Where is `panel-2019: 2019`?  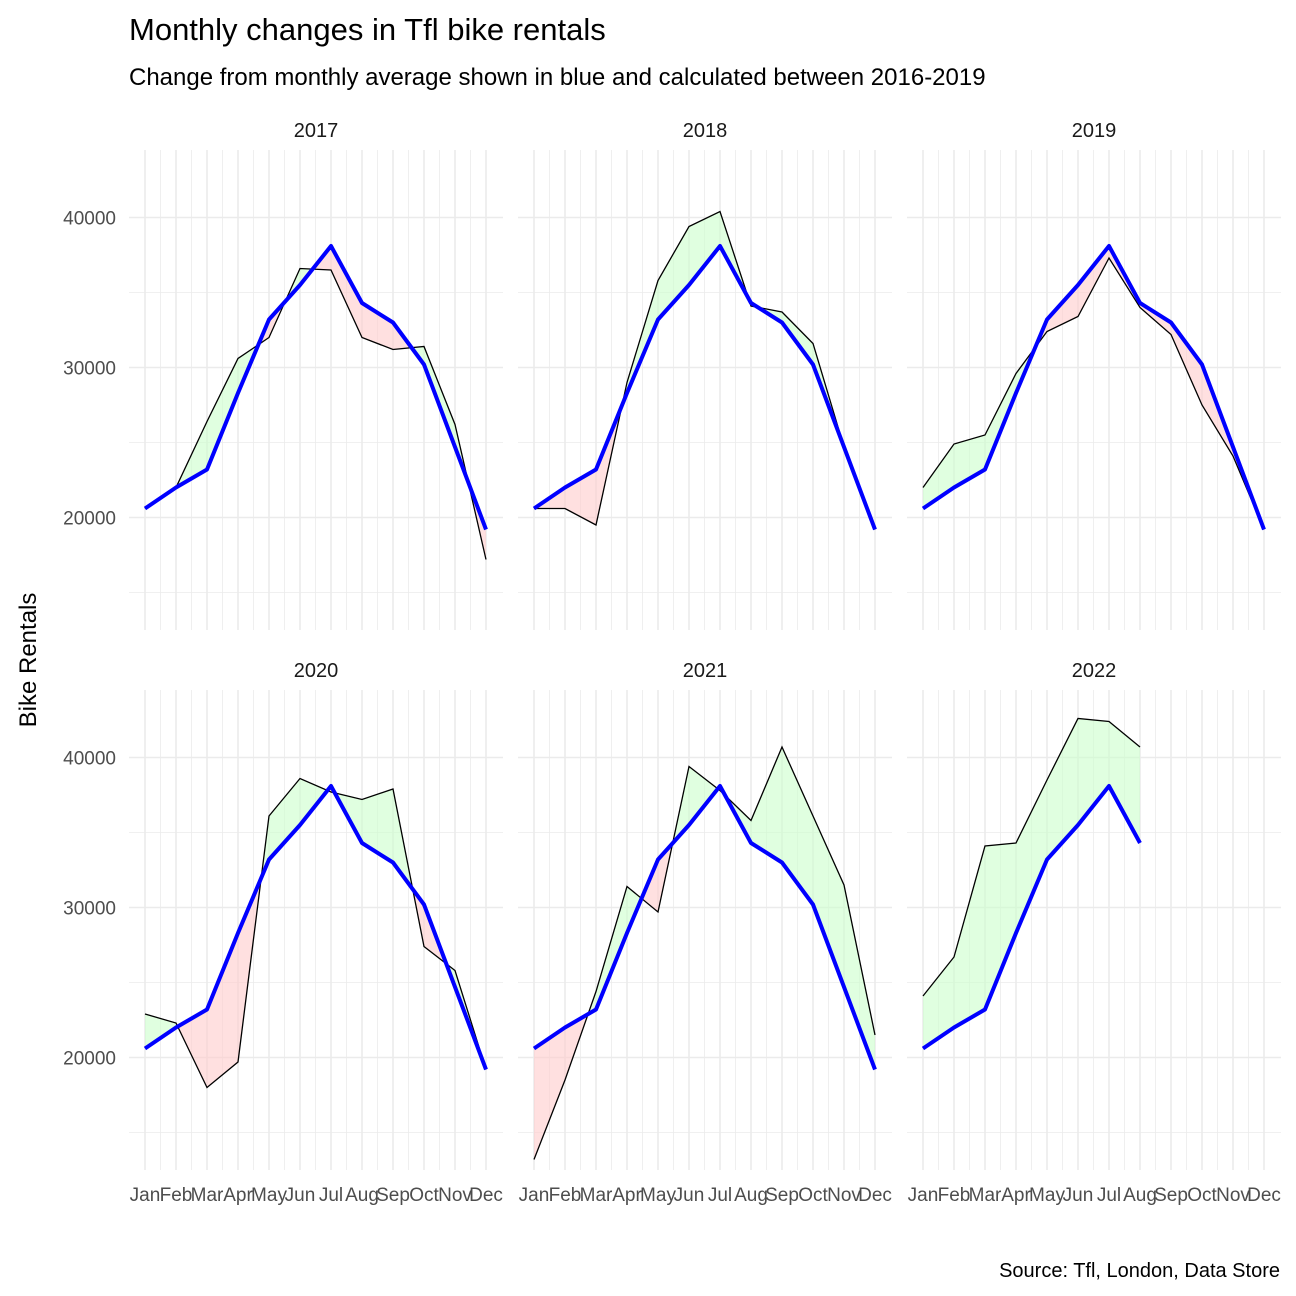
panel-2019: 2019 is located at coordinates (1094, 375).